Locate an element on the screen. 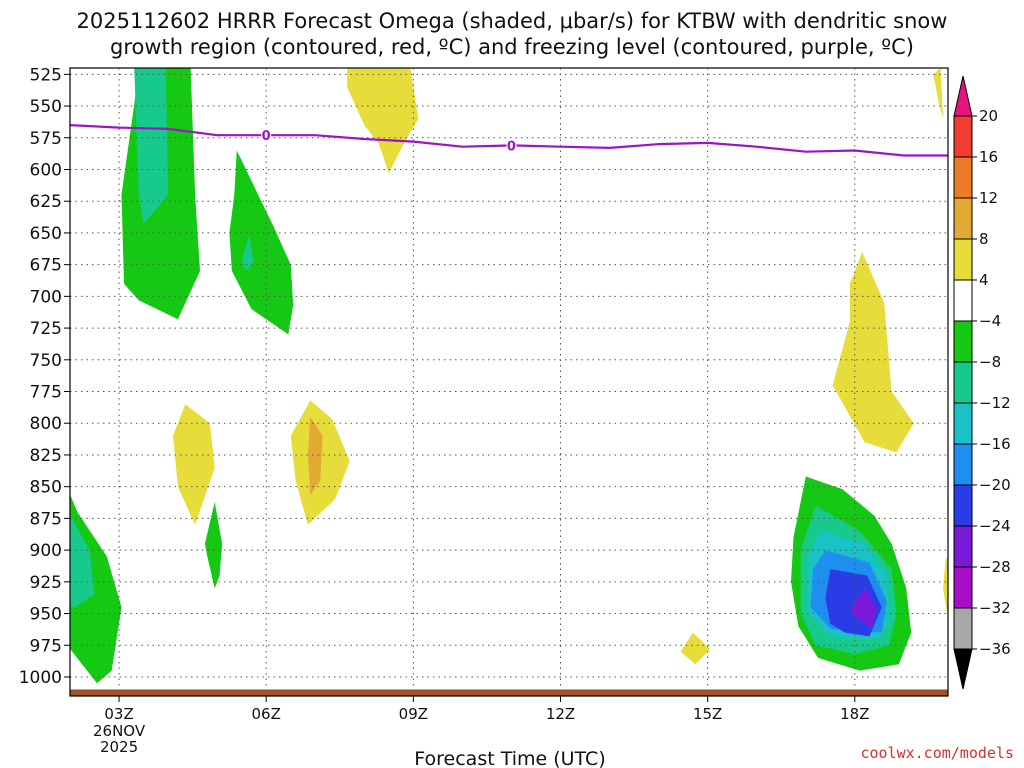 This screenshot has height=768, width=1024. x-tick-label-09Z: 09Z is located at coordinates (413, 714).